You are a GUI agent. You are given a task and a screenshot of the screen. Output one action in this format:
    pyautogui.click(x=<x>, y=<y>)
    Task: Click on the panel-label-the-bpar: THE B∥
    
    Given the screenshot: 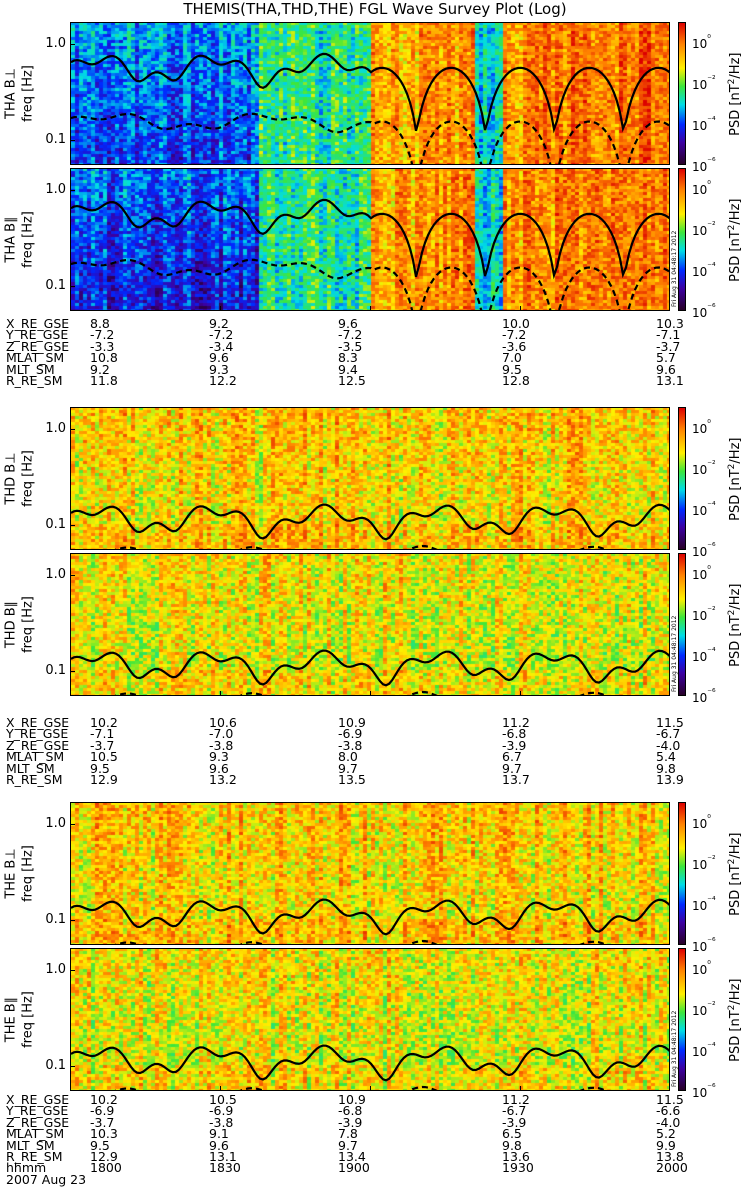 What is the action you would take?
    pyautogui.click(x=11, y=1019)
    